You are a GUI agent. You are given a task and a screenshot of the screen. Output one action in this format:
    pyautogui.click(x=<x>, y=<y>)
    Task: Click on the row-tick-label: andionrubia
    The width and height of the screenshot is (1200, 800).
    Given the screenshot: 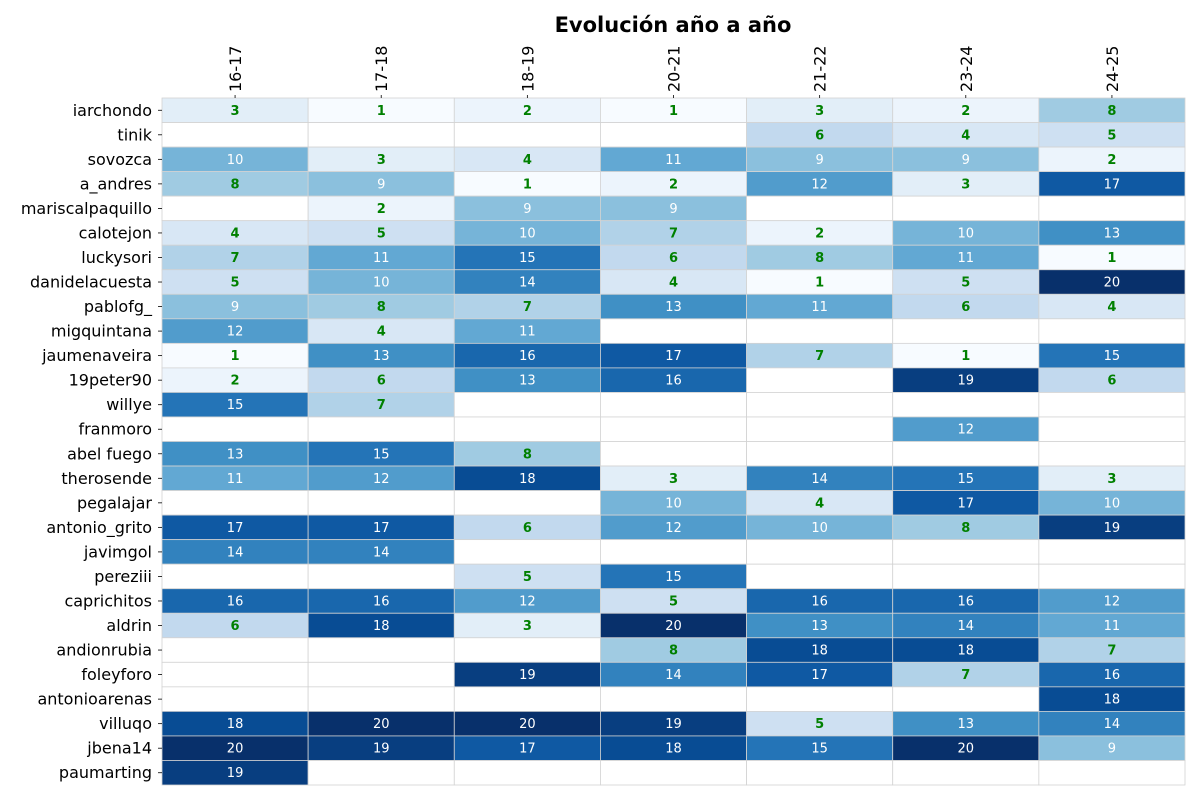 What is the action you would take?
    pyautogui.click(x=104, y=650)
    